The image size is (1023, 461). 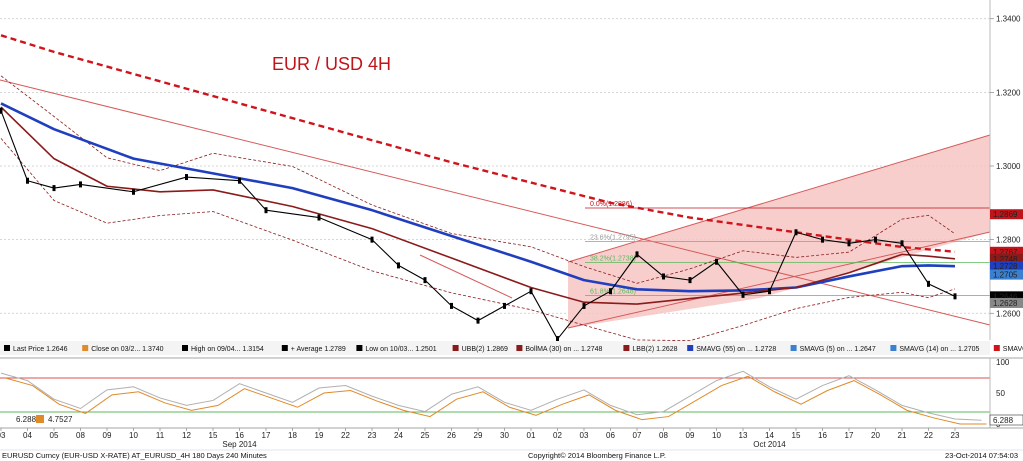 What do you see at coordinates (1005, 303) in the screenshot?
I see `price-tag-label: 1.2628` at bounding box center [1005, 303].